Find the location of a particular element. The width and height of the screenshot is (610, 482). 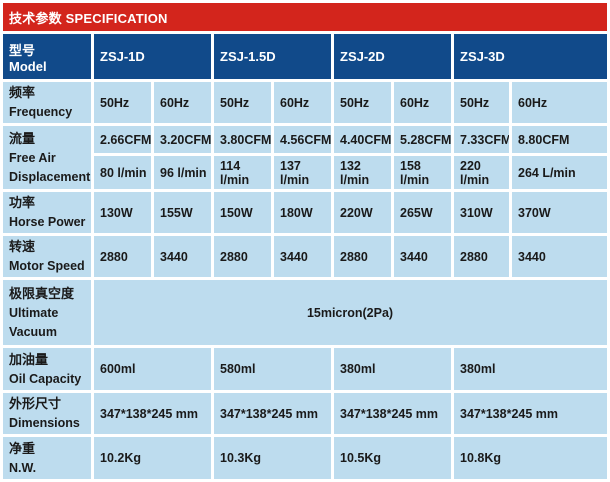

power-cell: 265W is located at coordinates (422, 212).